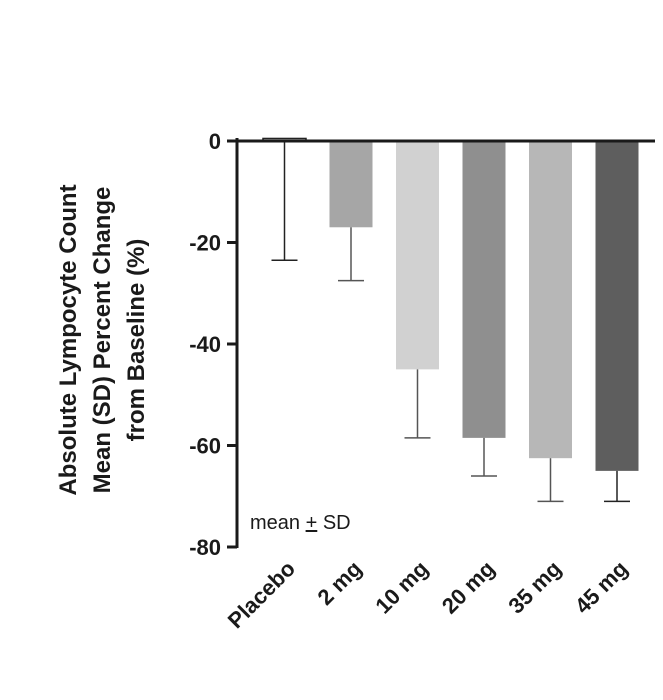  What do you see at coordinates (534, 587) in the screenshot?
I see `x-tick-label: 35 mg` at bounding box center [534, 587].